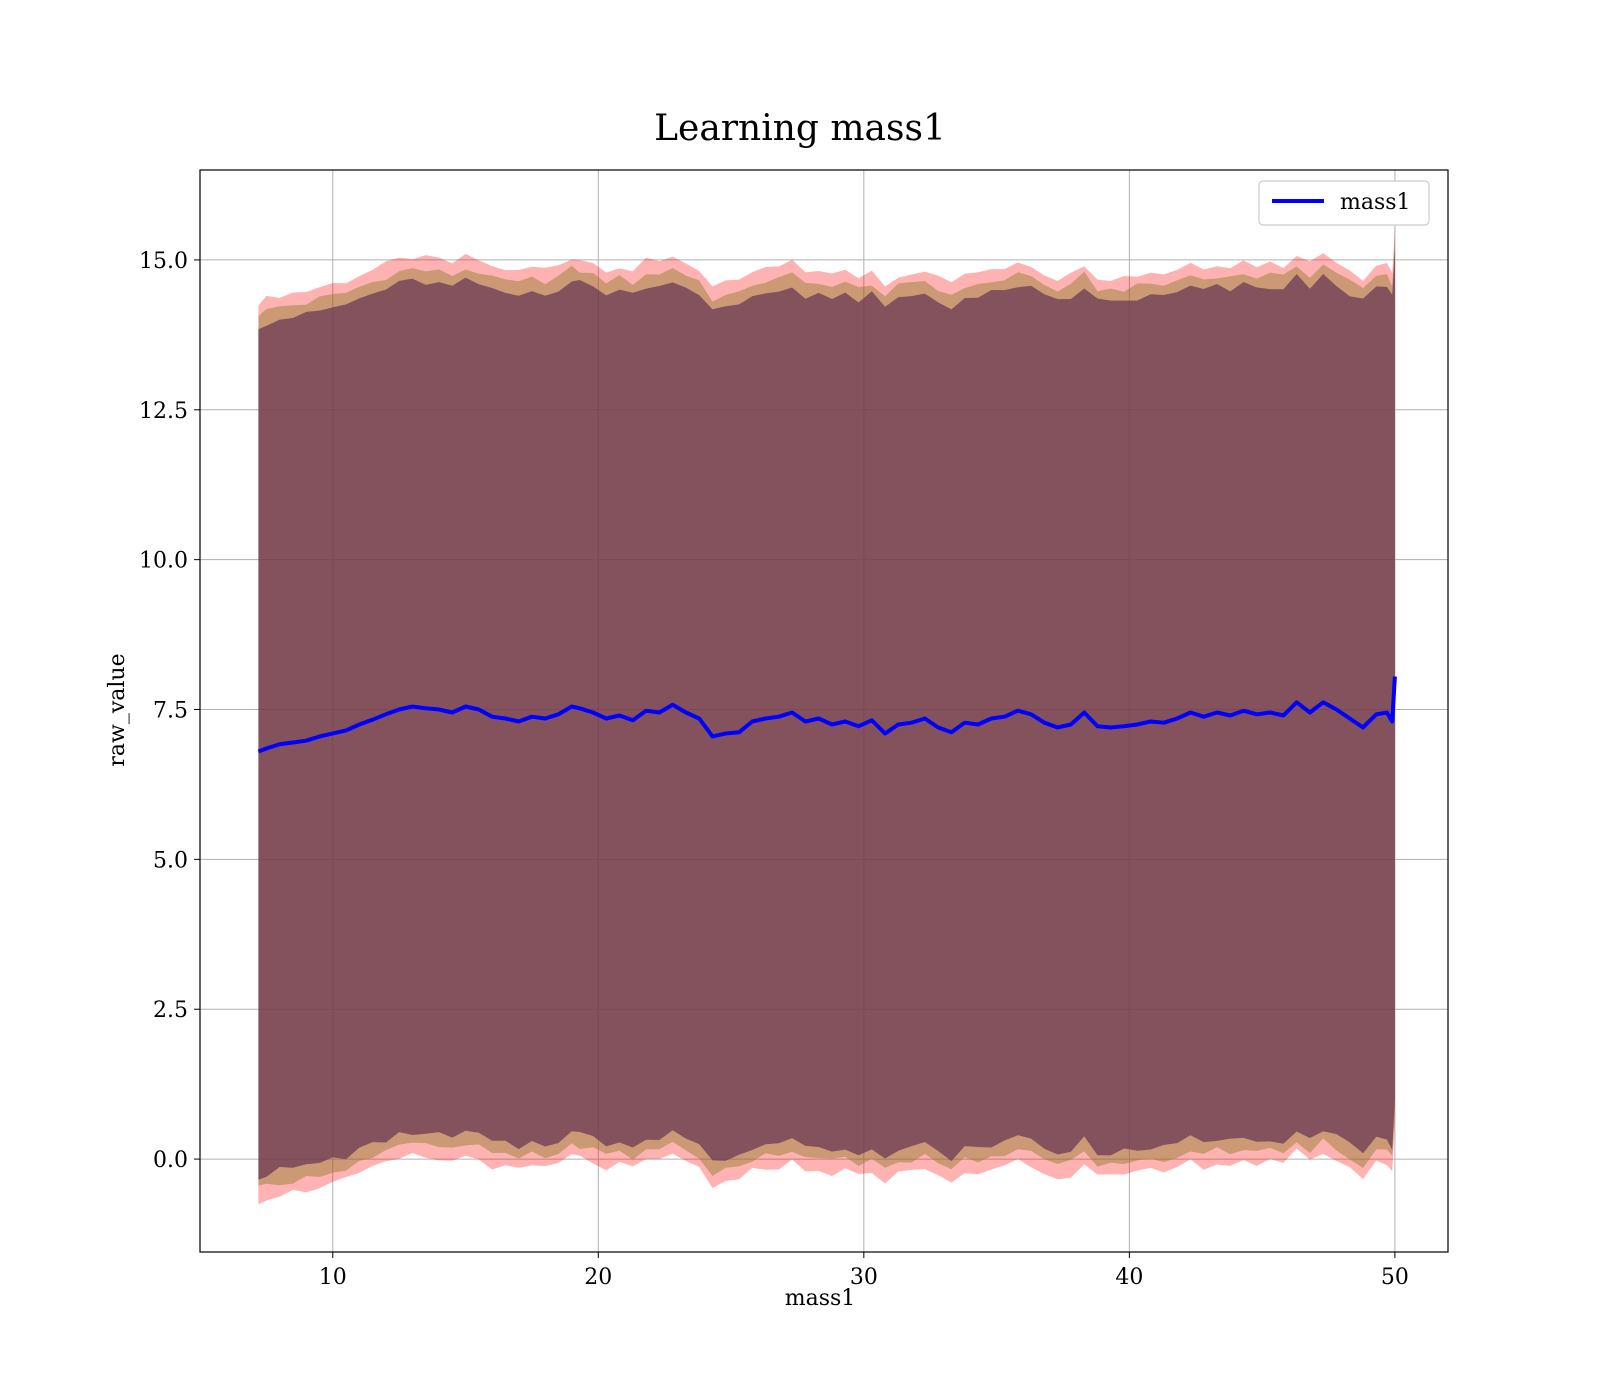  I want to click on y-tick-label-5.0: 5.0, so click(170, 860).